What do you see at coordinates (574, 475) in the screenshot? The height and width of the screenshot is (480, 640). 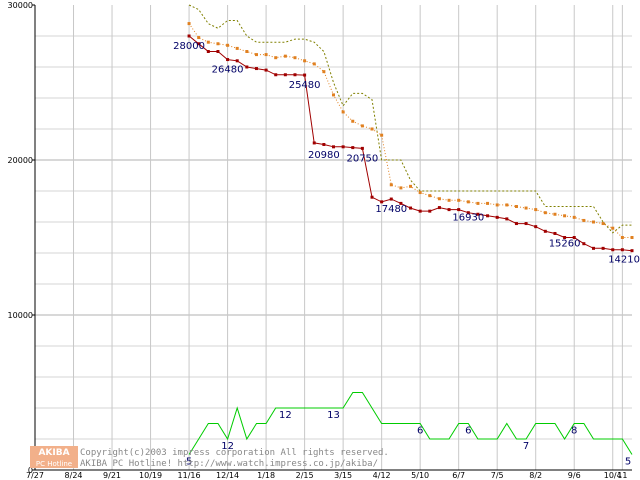 I see `x-tick-label: 9/6` at bounding box center [574, 475].